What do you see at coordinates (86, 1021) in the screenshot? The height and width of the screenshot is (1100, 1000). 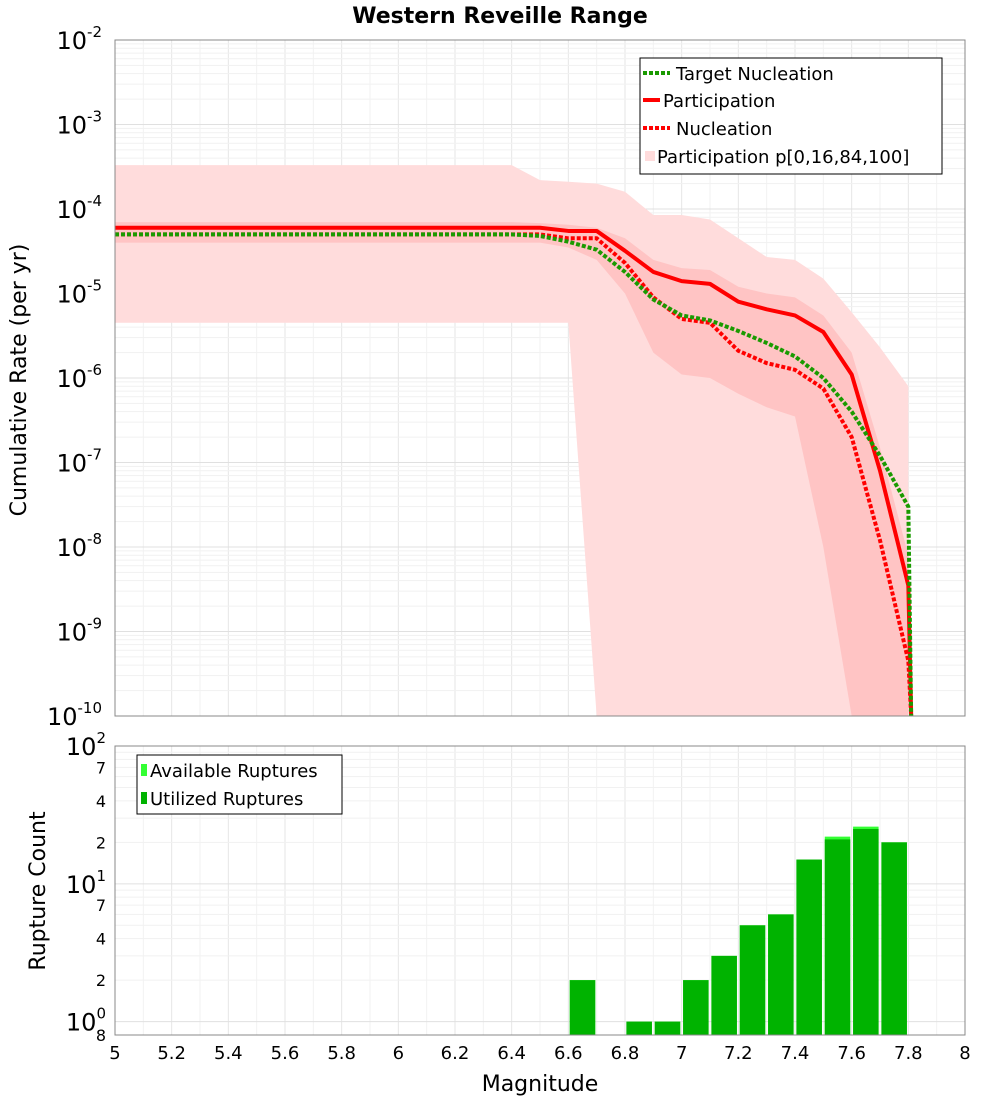 I see `bottom-y-tick-major: 10⁰` at bounding box center [86, 1021].